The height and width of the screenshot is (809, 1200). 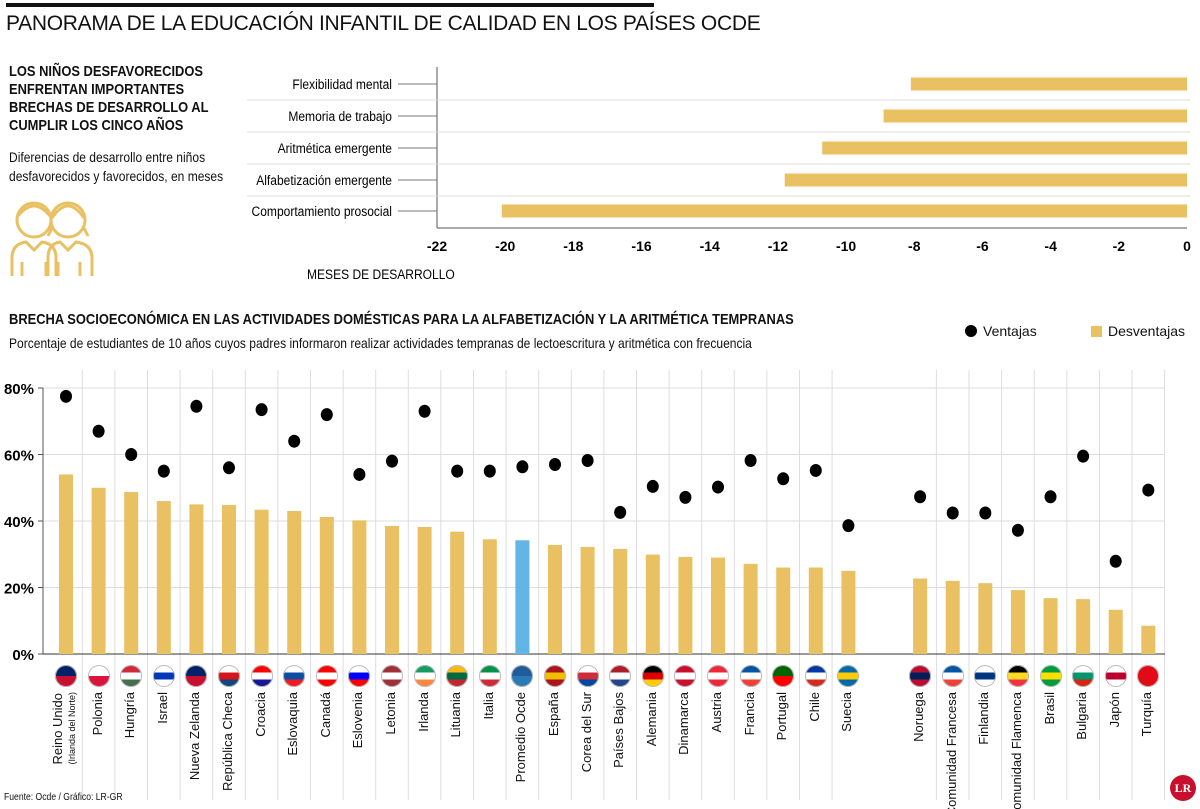 I want to click on category-name: Reino Unido, so click(x=57, y=729).